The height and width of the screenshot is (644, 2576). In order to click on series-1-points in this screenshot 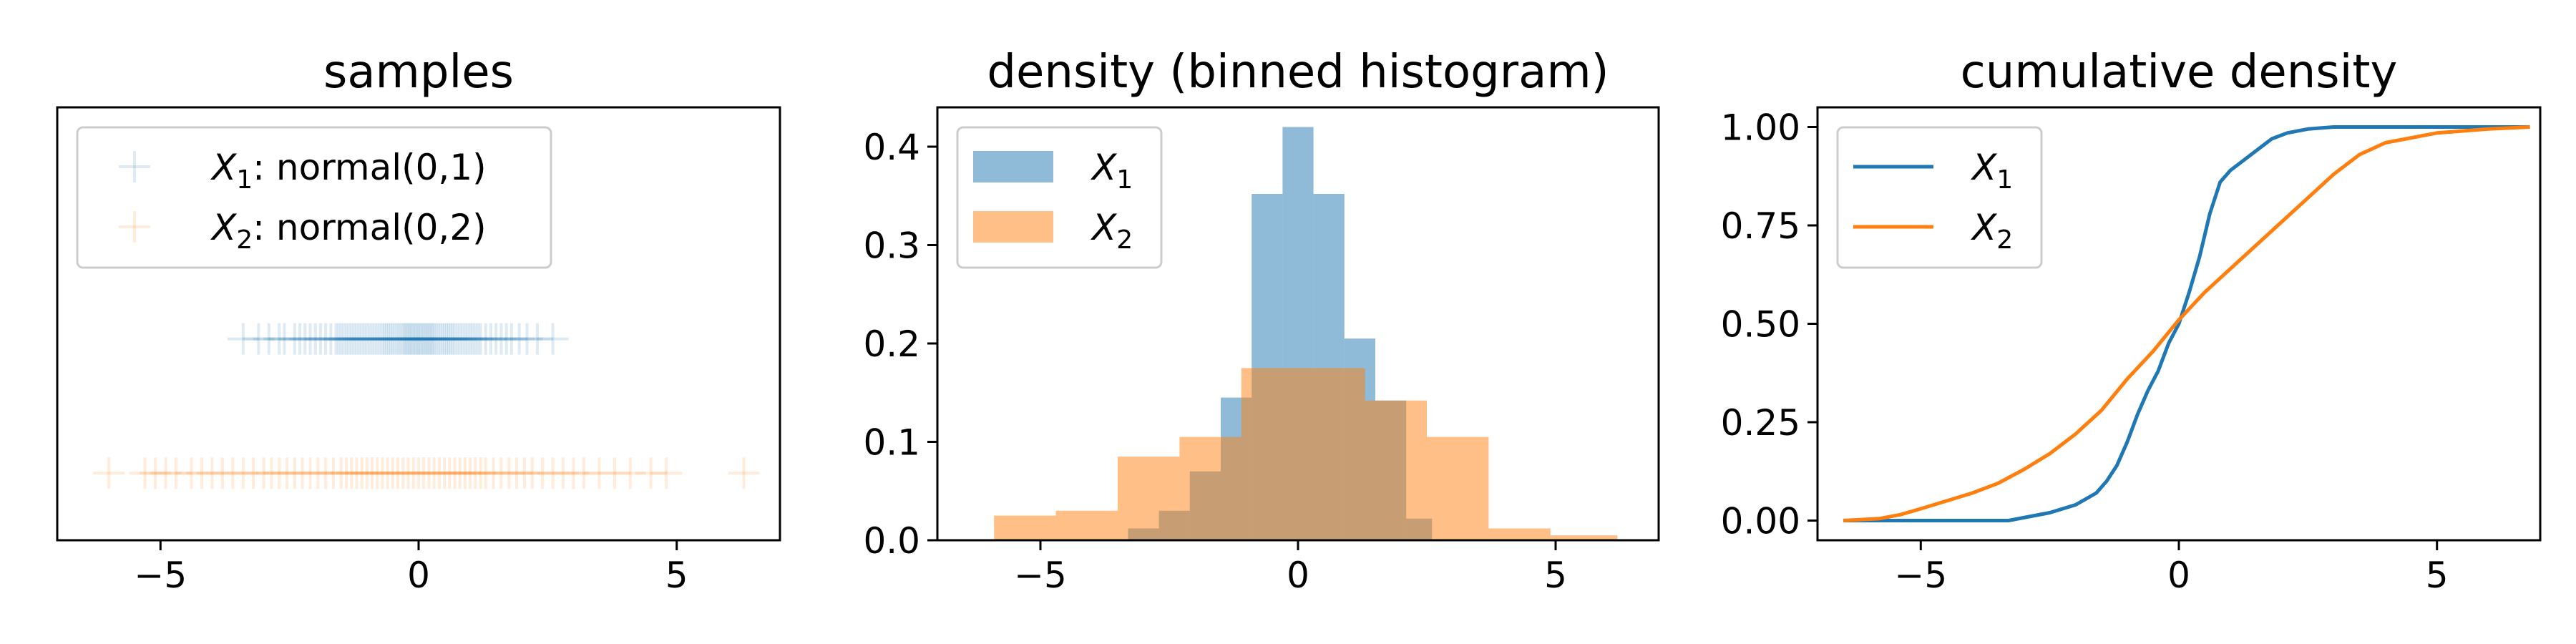, I will do `click(398, 339)`.